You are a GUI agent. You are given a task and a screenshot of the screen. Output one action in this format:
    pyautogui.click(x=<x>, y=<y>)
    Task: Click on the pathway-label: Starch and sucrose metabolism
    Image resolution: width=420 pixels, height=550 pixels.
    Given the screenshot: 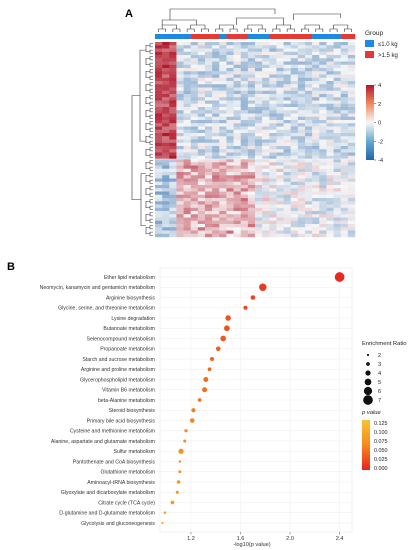 What is the action you would take?
    pyautogui.click(x=118, y=360)
    